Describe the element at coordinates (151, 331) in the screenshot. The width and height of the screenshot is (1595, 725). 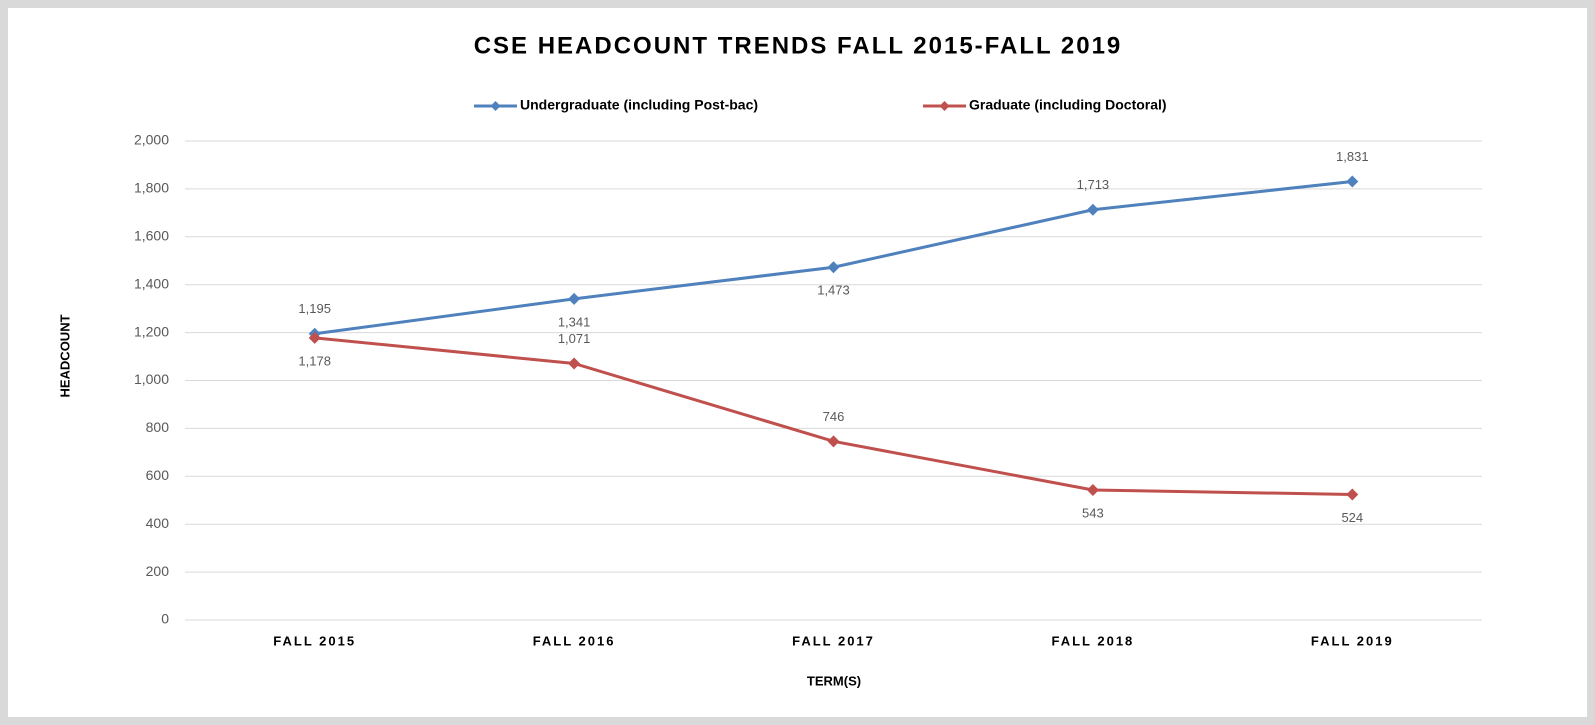
I see `y-tick-label: 1,200` at that location.